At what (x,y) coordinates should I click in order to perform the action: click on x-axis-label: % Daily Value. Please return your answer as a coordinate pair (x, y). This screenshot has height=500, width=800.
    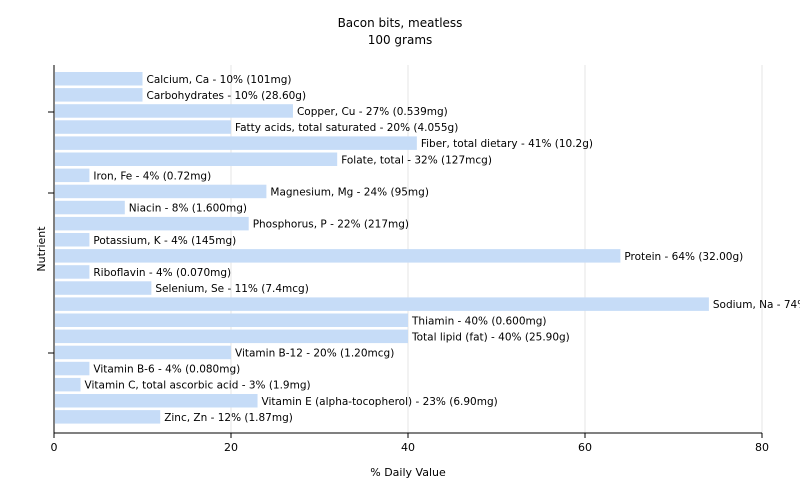
    Looking at the image, I should click on (408, 472).